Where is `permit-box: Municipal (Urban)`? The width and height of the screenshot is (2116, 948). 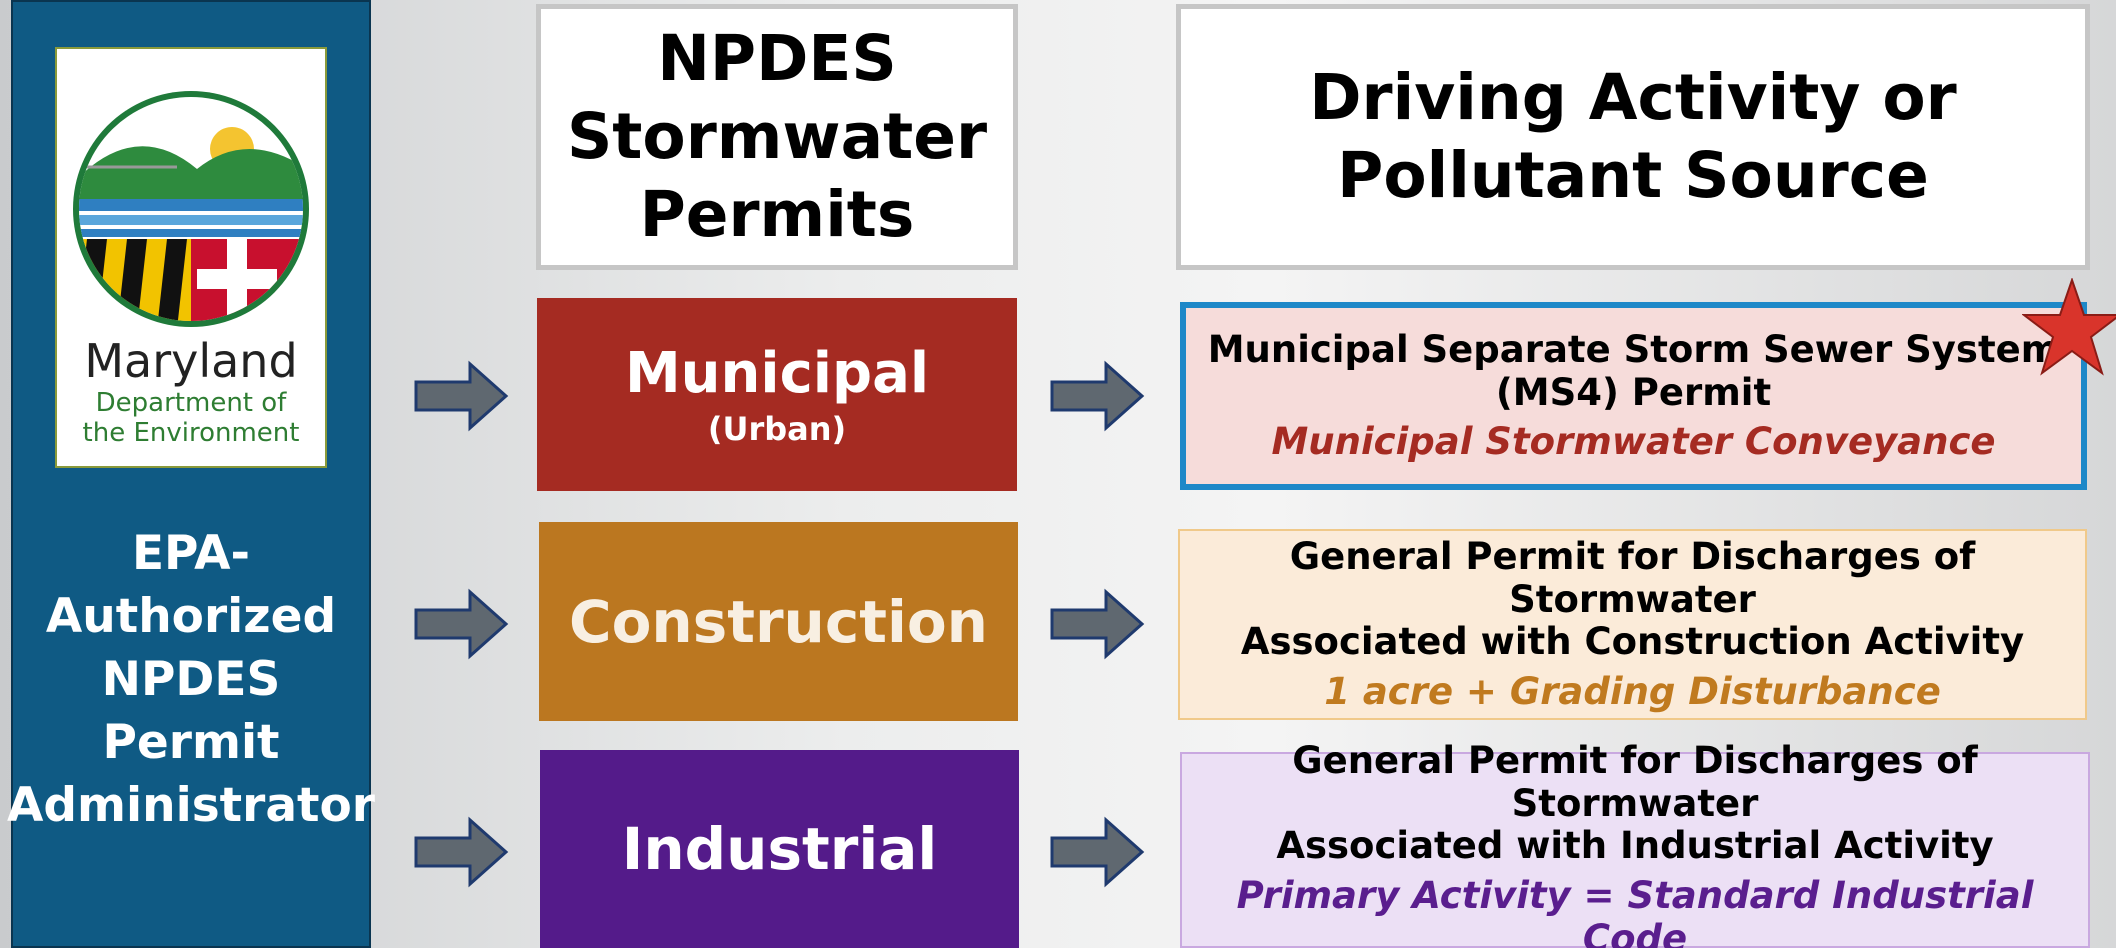
permit-box: Municipal (Urban) is located at coordinates (777, 394).